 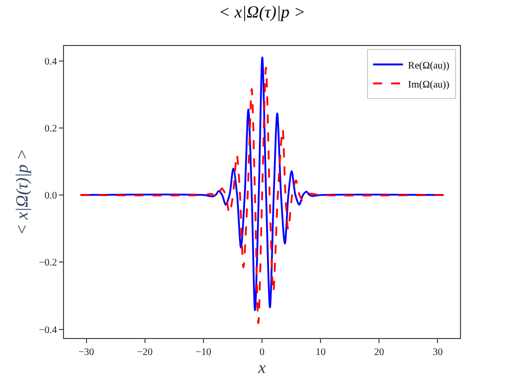 I want to click on y-tick-label: 0.2, so click(x=50, y=128).